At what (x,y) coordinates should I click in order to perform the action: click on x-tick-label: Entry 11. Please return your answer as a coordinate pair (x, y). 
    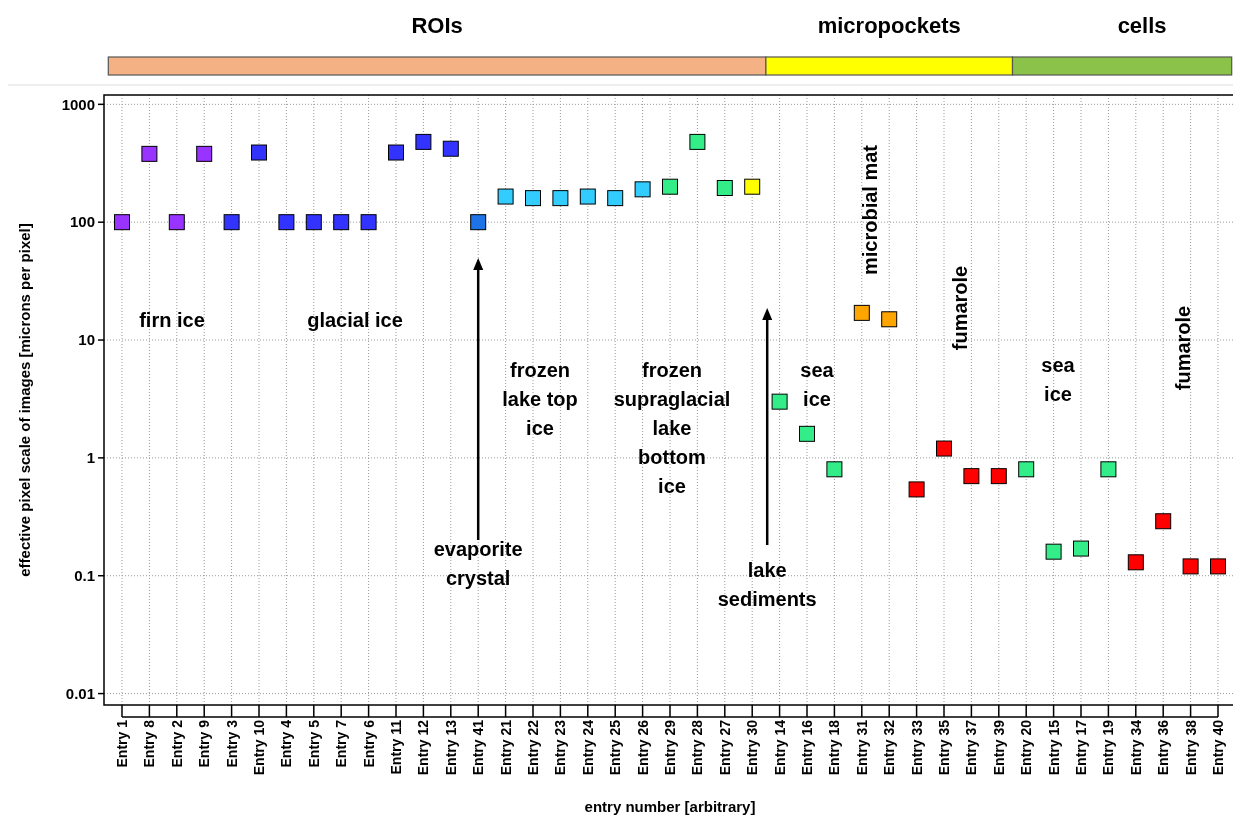
    Looking at the image, I should click on (396, 747).